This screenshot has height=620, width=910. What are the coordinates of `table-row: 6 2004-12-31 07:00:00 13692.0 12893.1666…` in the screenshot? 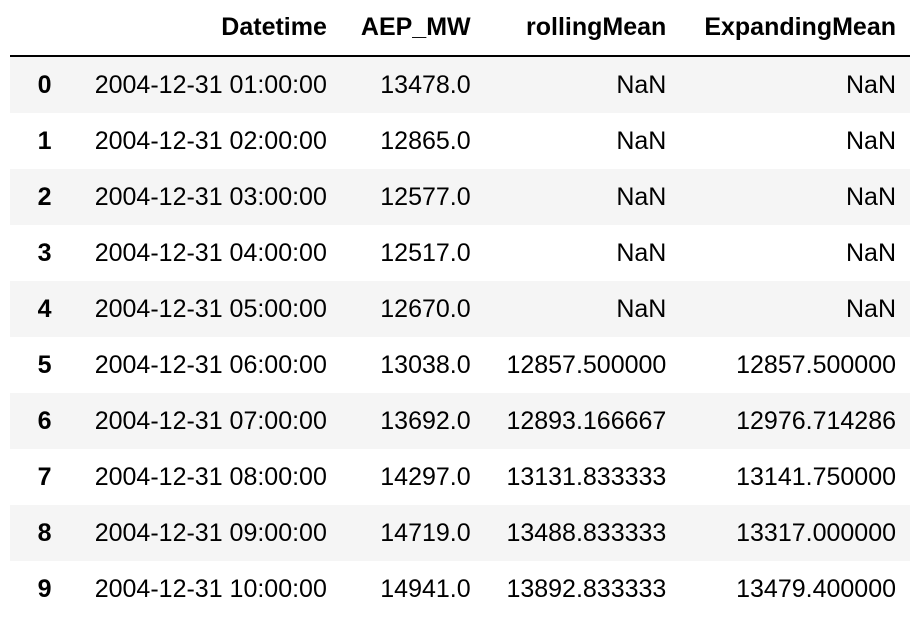 It's located at (460, 421).